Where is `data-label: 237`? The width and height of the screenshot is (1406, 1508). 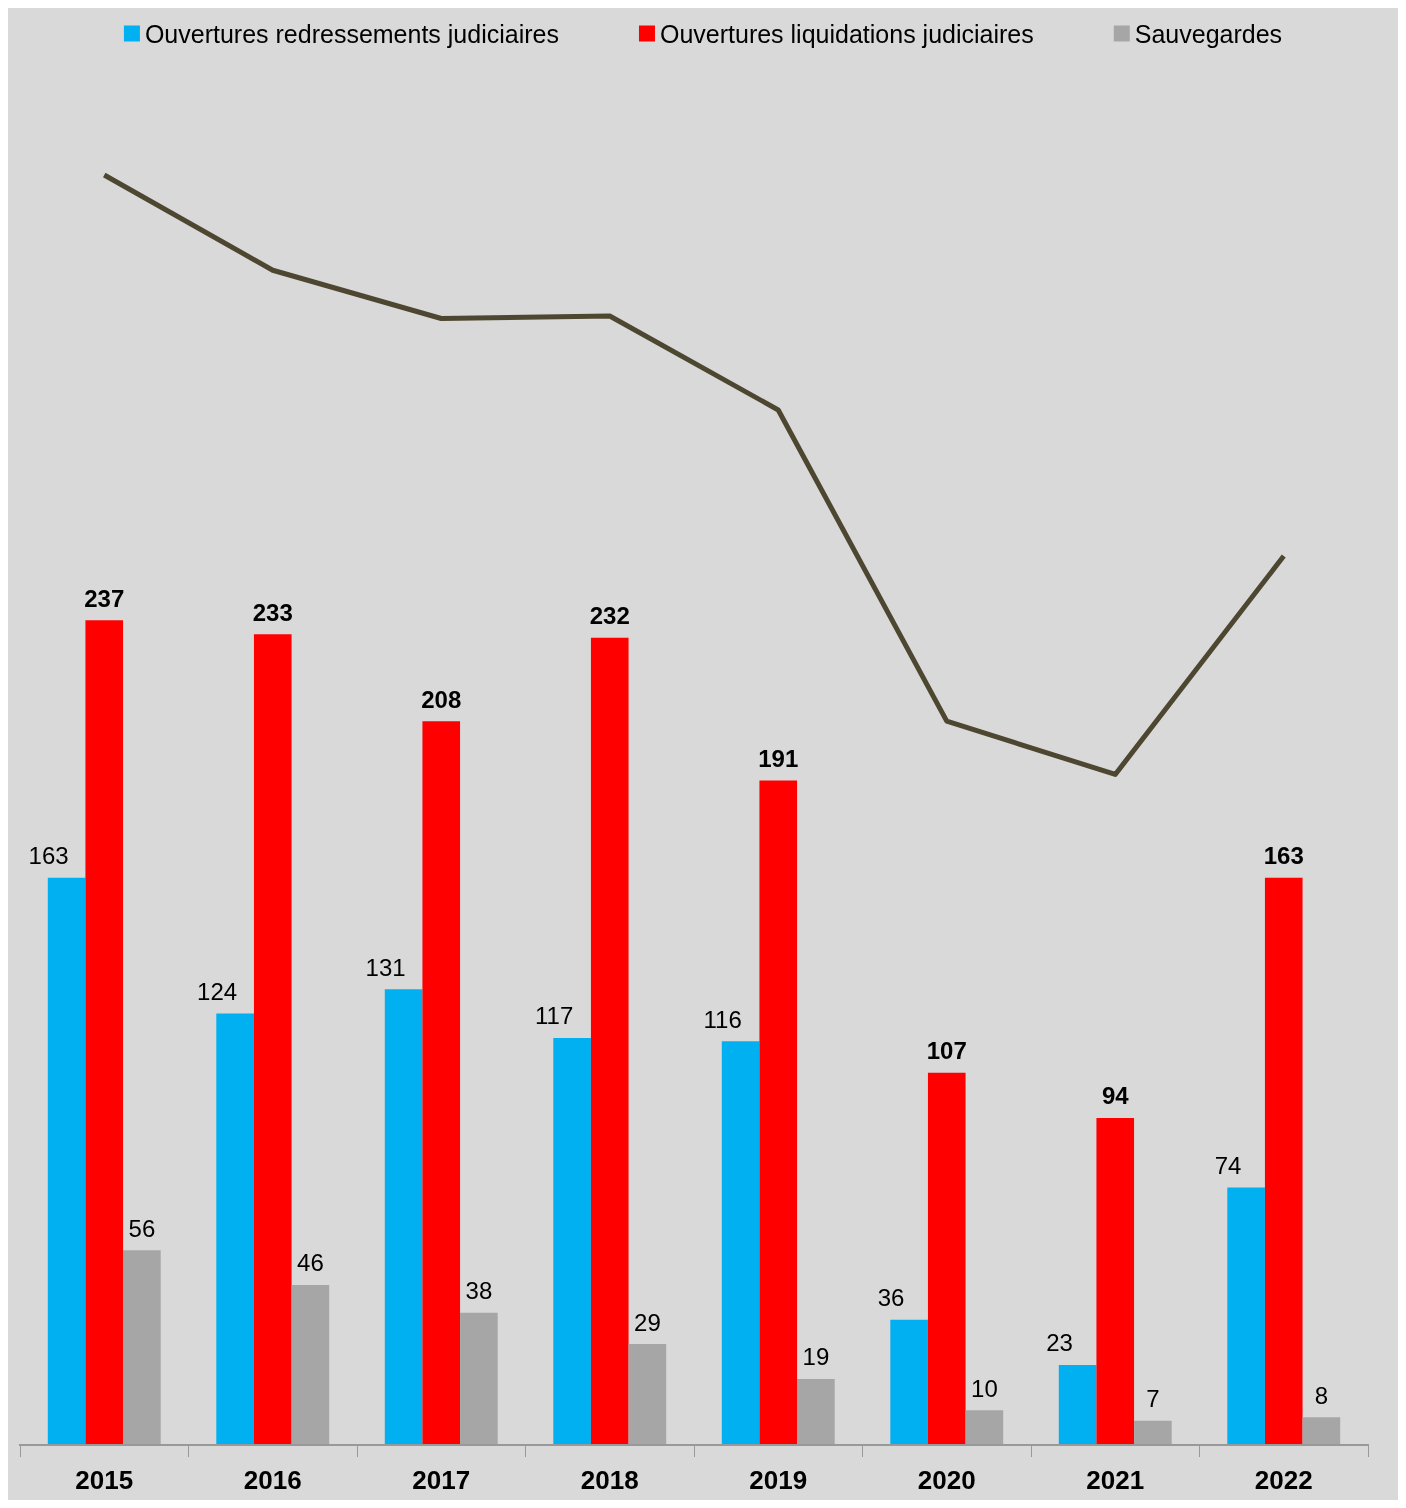
data-label: 237 is located at coordinates (104, 598).